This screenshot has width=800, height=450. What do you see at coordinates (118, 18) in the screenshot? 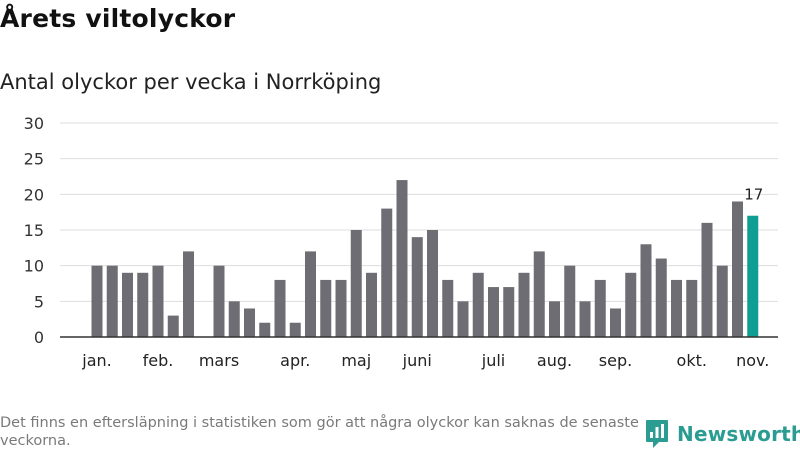
I see `chart-title: Årets viltolyckor` at bounding box center [118, 18].